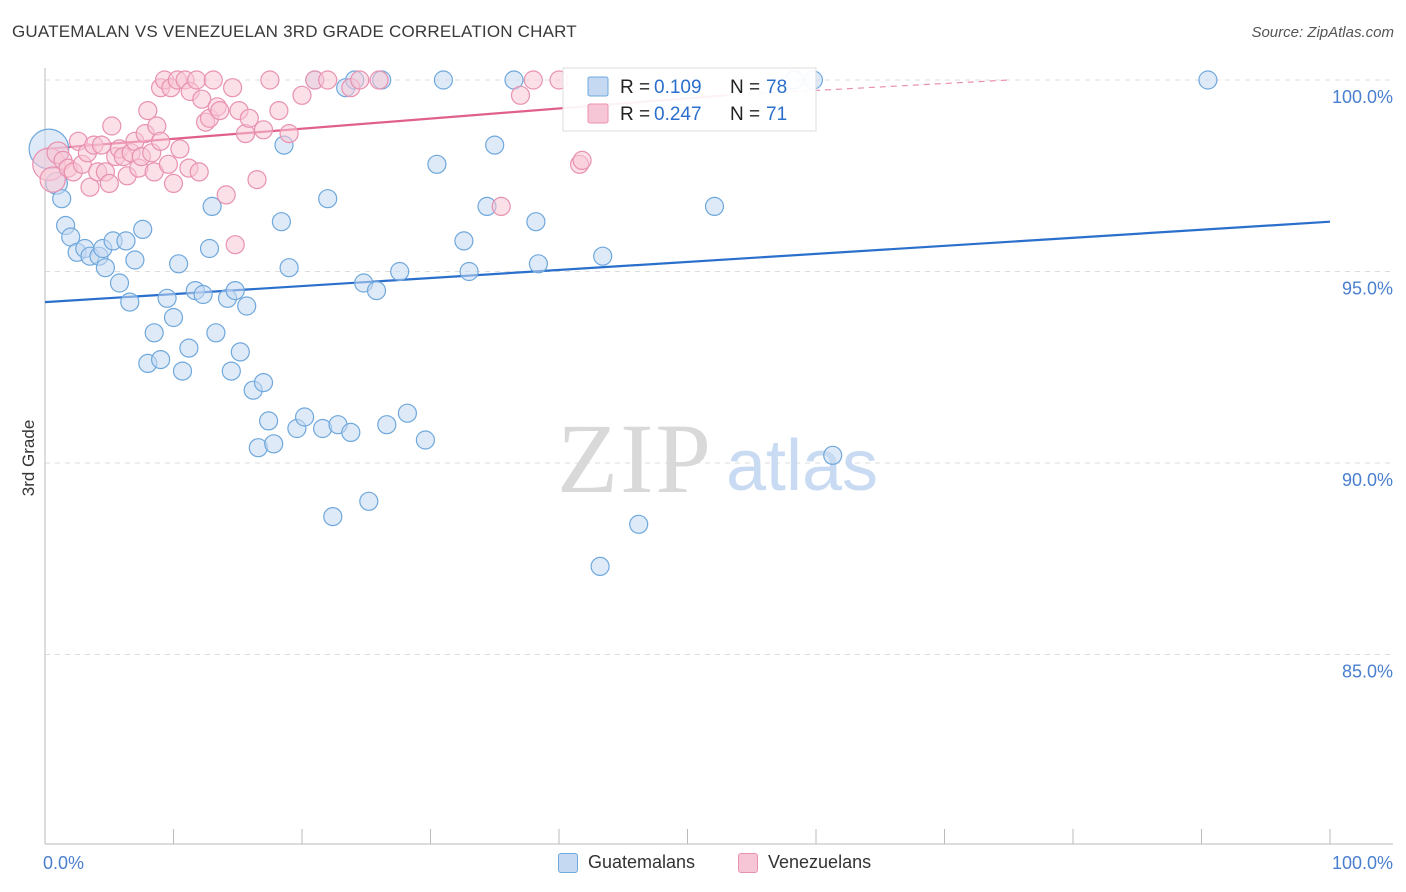 This screenshot has width=1406, height=892. Describe the element at coordinates (748, 862) in the screenshot. I see `venezuelans-swatch` at that location.